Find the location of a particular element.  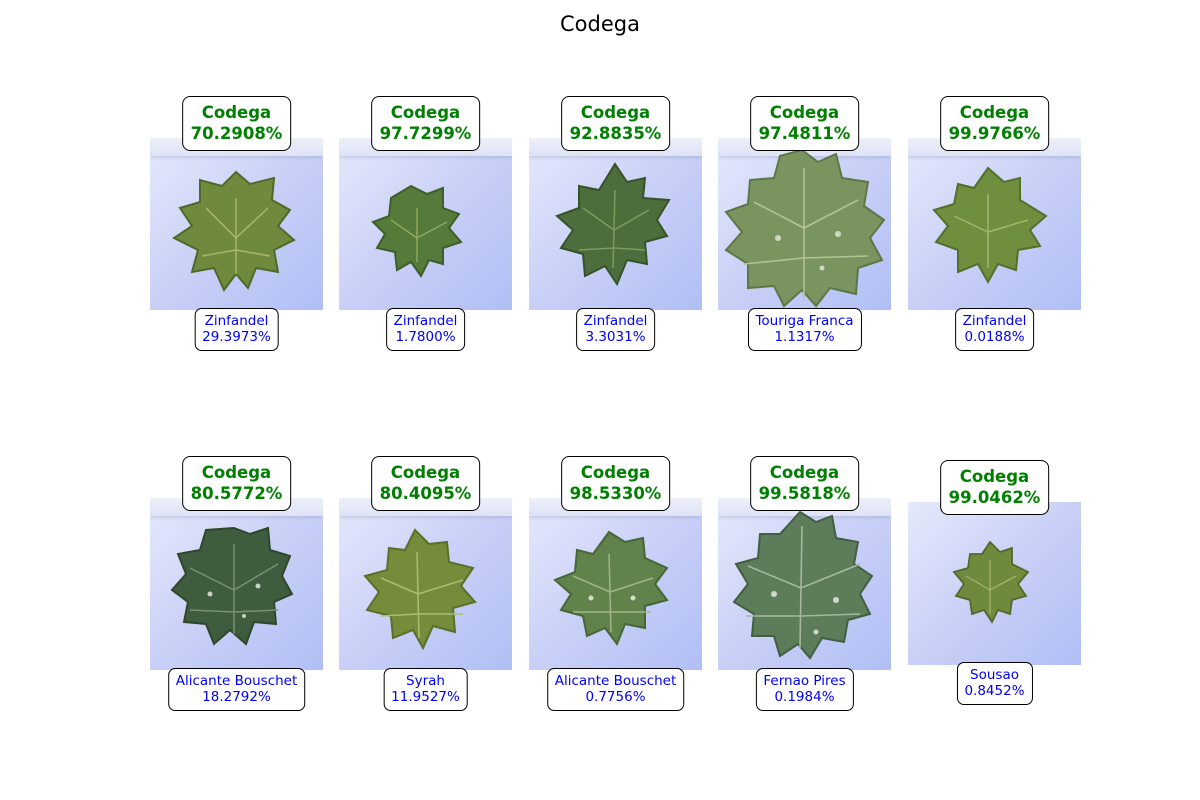

alternative-label: Zinfandel 0.0188% is located at coordinates (994, 329).